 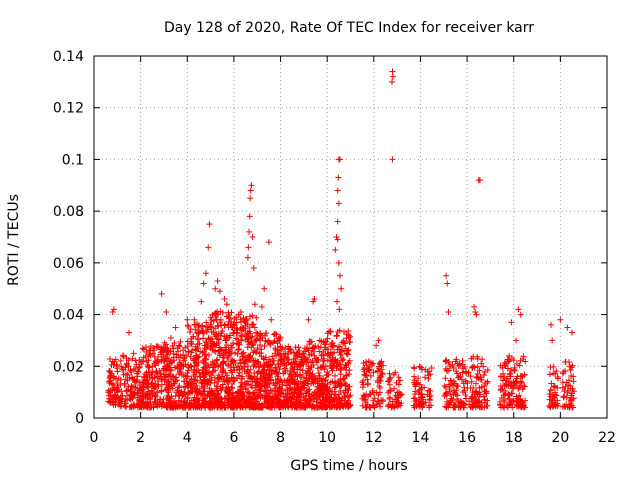 What do you see at coordinates (514, 438) in the screenshot?
I see `x-tick-label: 18` at bounding box center [514, 438].